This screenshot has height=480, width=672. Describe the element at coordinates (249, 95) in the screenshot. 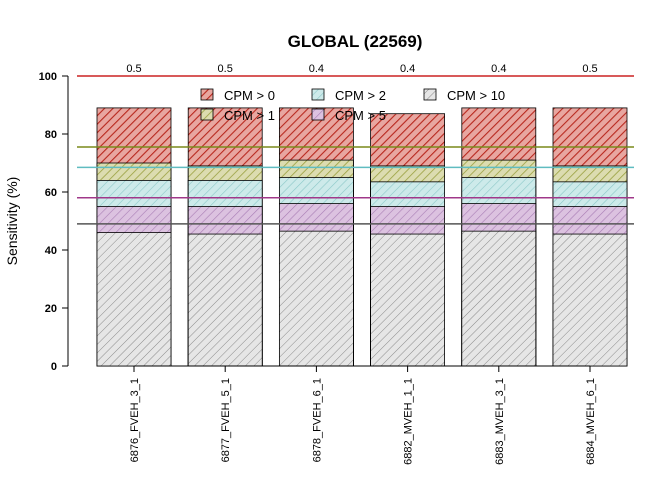

I see `legend-label: CPM > 0` at that location.